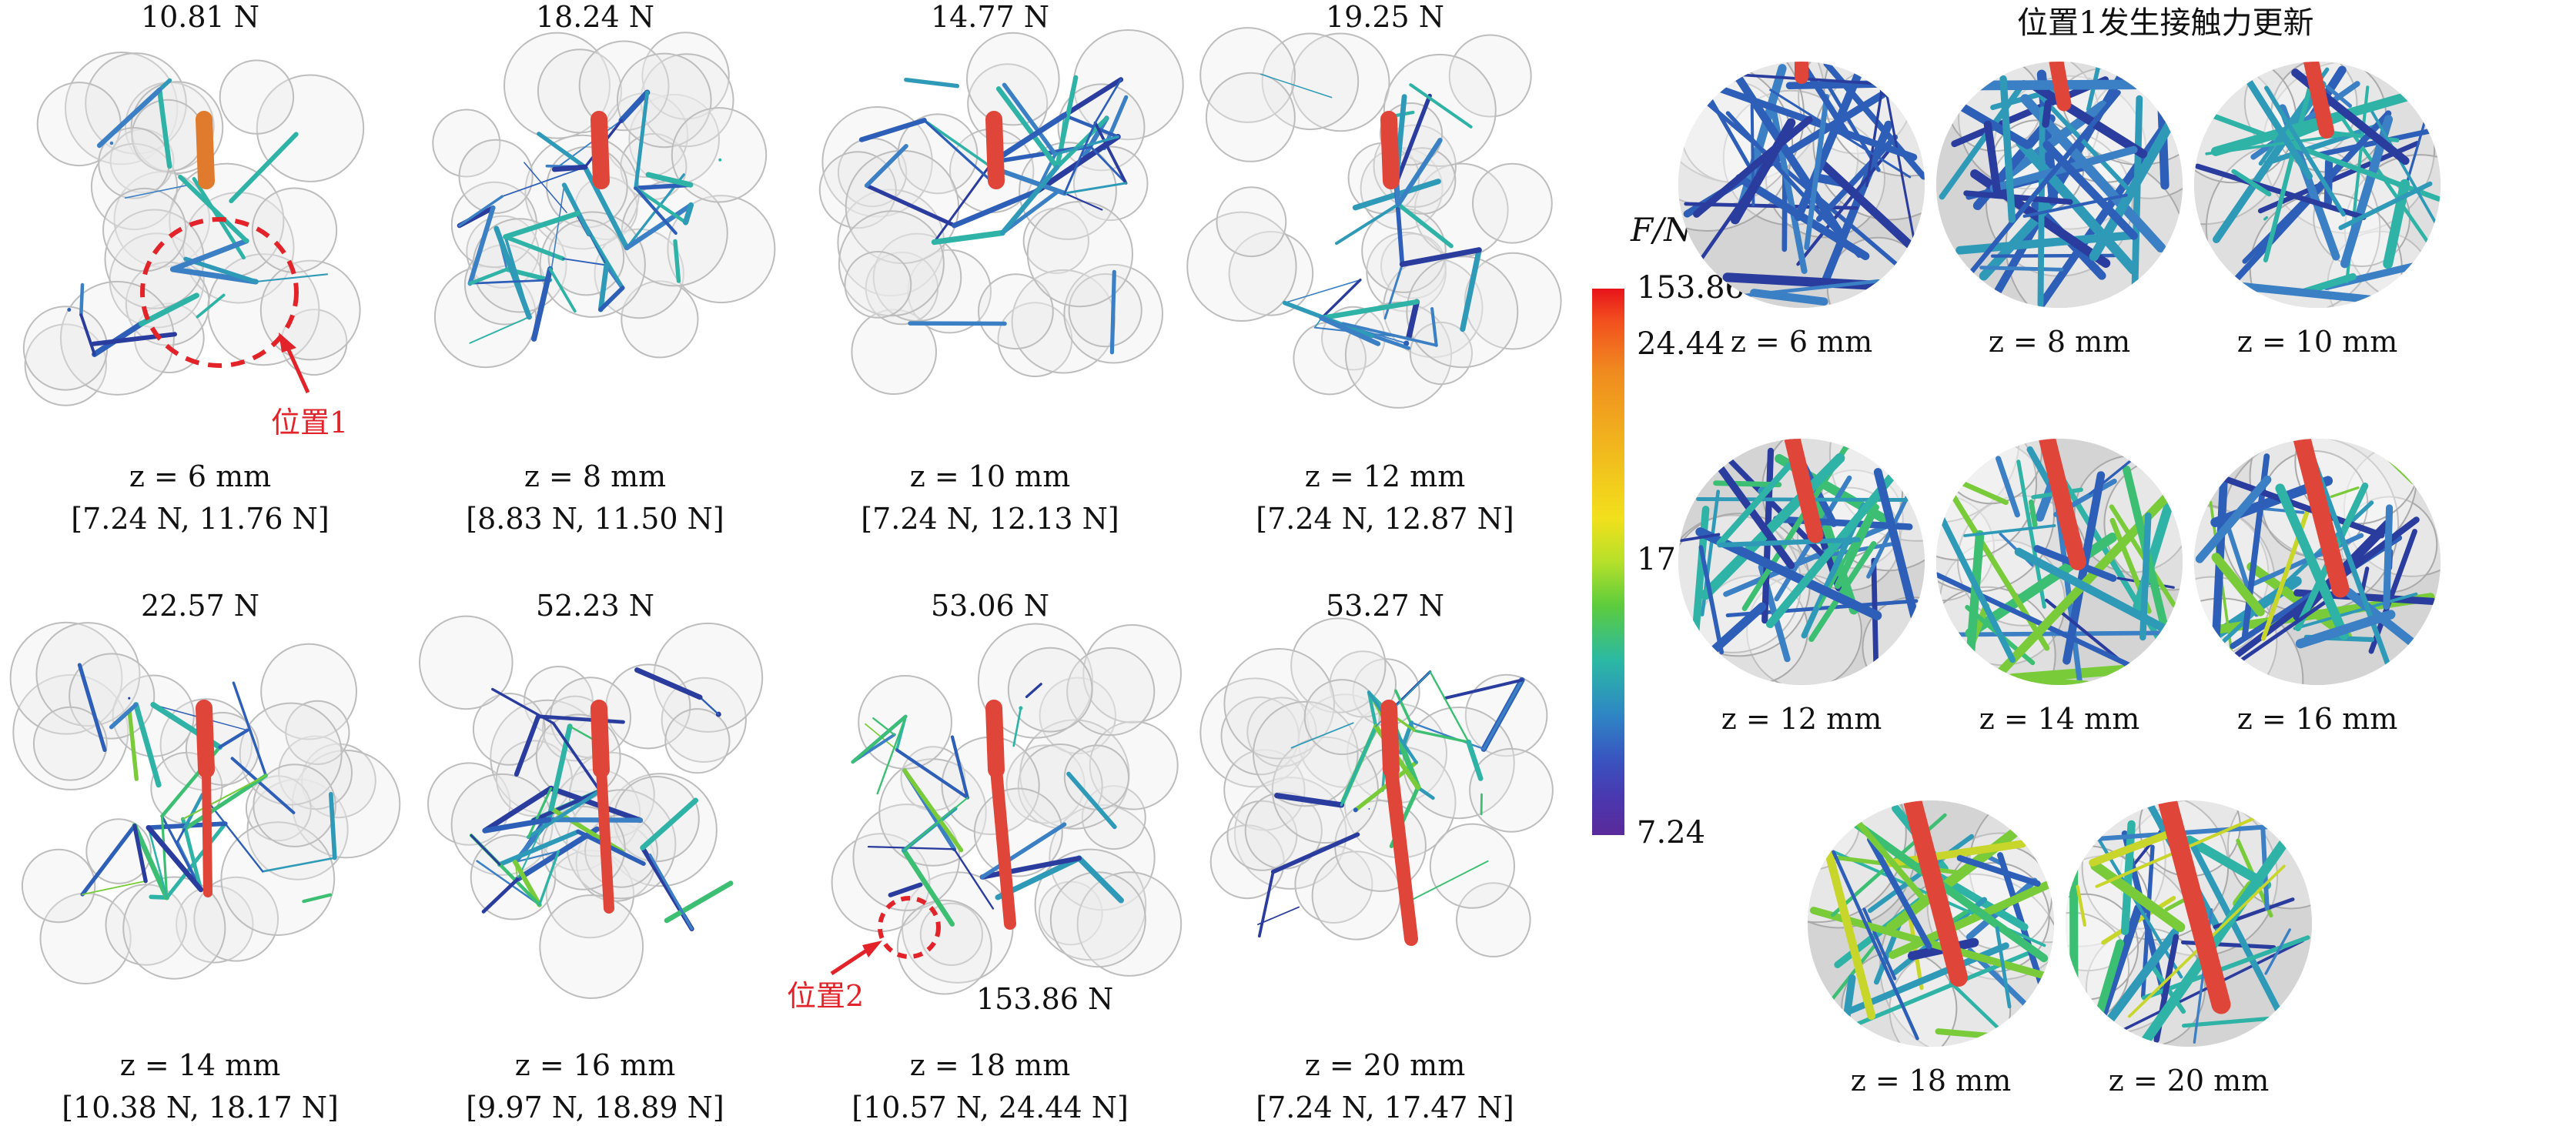 Image resolution: width=2576 pixels, height=1126 pixels. What do you see at coordinates (595, 605) in the screenshot?
I see `panel-6-force: 52.23 N` at bounding box center [595, 605].